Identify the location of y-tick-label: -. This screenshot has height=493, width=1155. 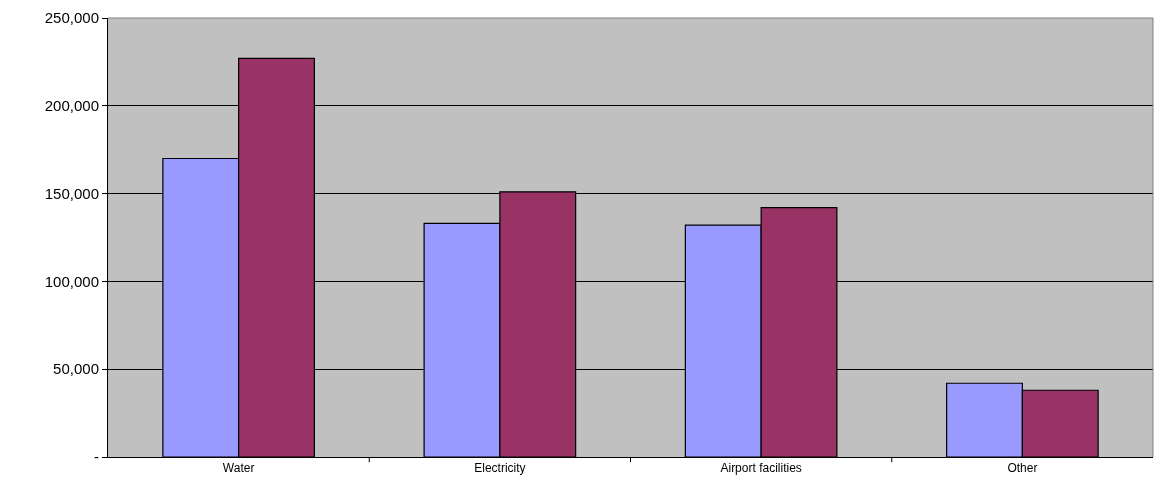
(96, 457).